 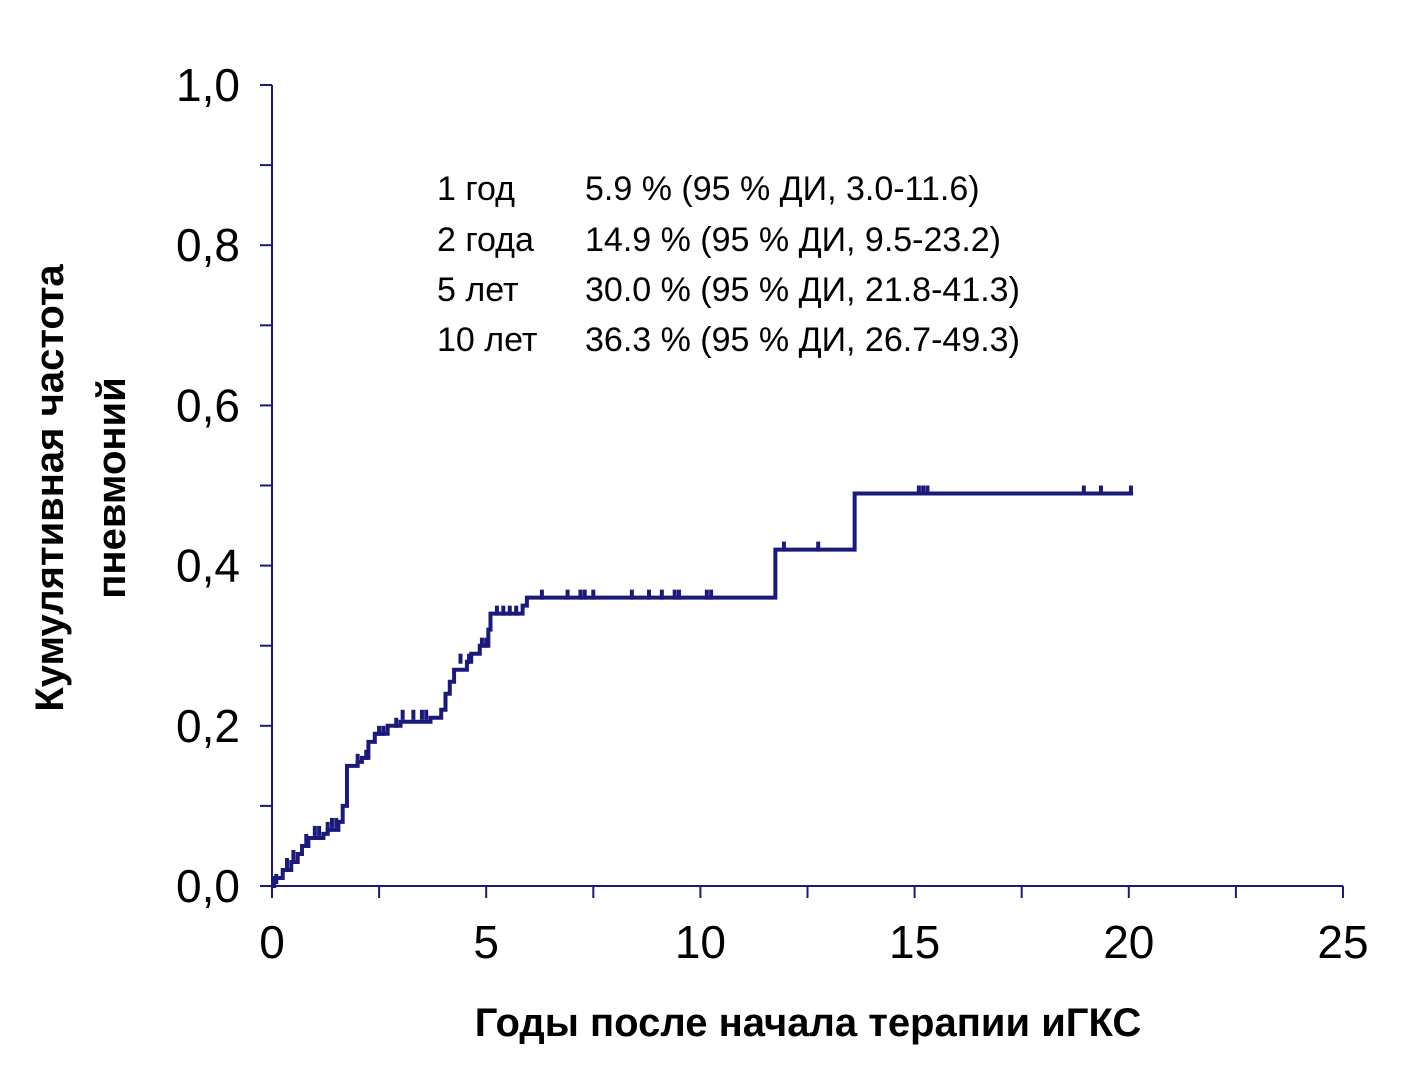 I want to click on x-tick-label: 20, so click(x=1128, y=942).